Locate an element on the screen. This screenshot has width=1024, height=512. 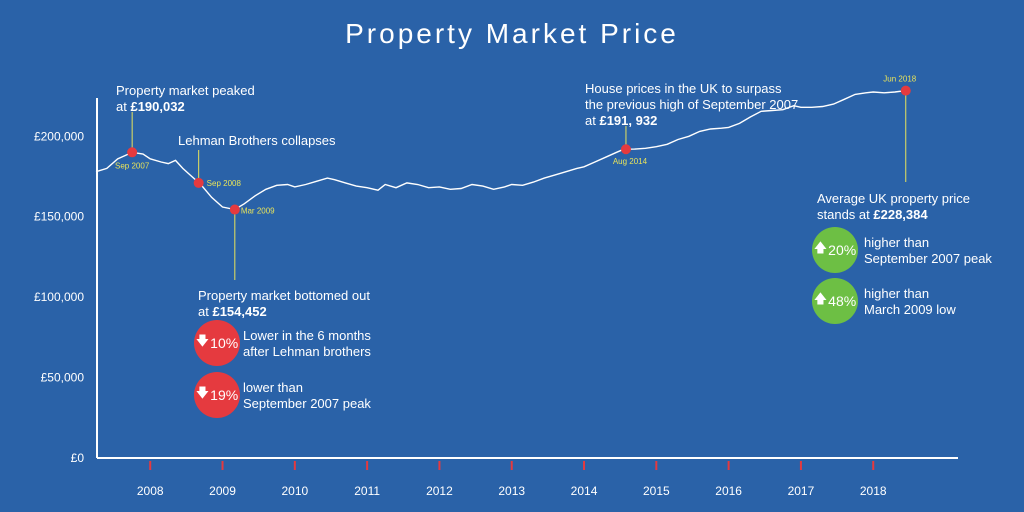
x-tick-label: 2011 is located at coordinates (367, 491).